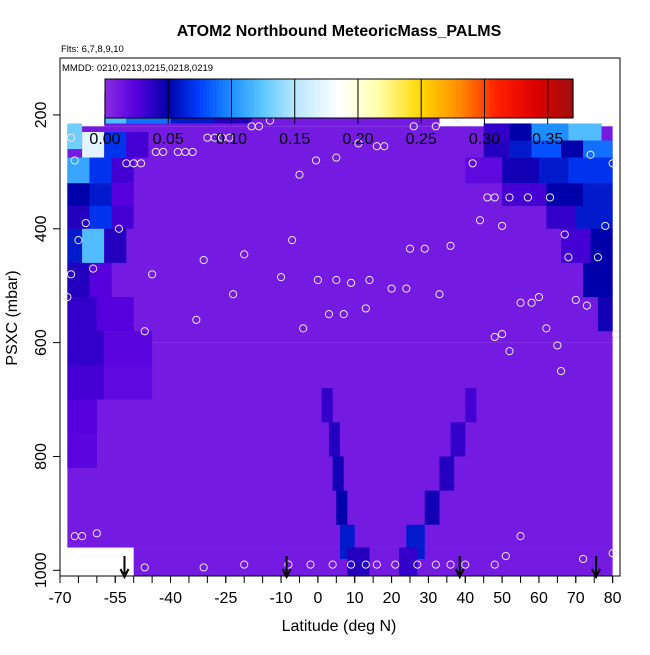 This screenshot has height=655, width=650. Describe the element at coordinates (576, 598) in the screenshot. I see `x-tick-label: 70` at that location.